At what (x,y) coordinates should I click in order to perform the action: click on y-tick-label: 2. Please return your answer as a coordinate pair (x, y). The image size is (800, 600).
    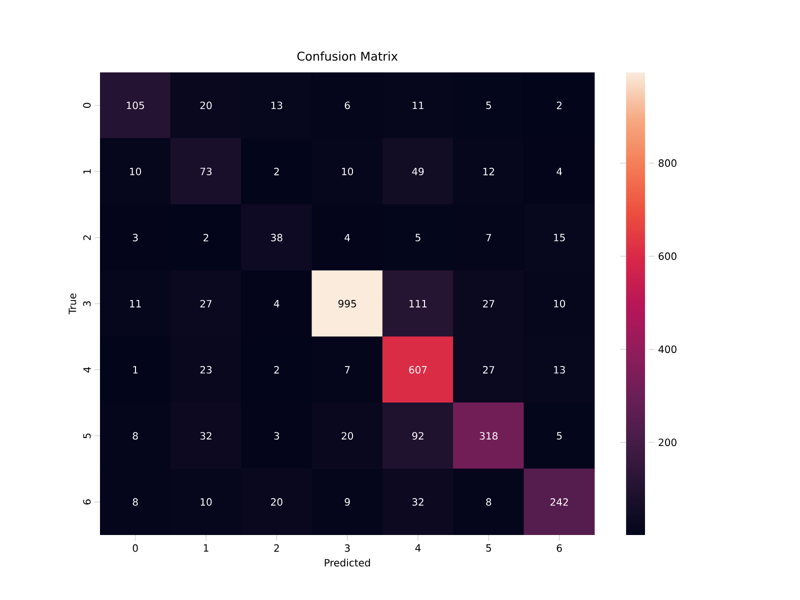
    Looking at the image, I should click on (87, 237).